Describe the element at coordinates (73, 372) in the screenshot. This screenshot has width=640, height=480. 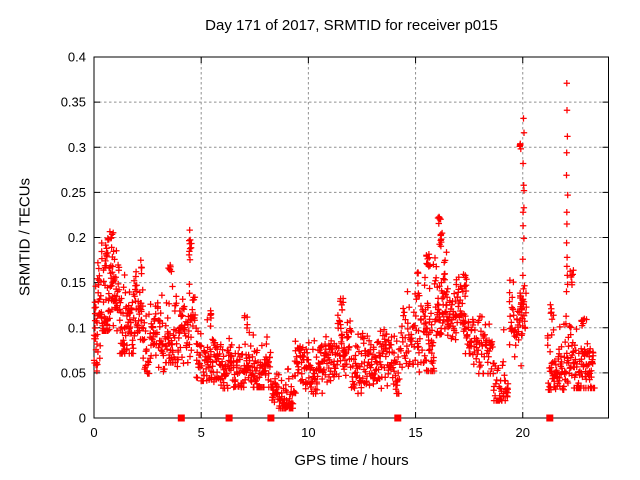
I see `y-tick-label: 0.05` at that location.